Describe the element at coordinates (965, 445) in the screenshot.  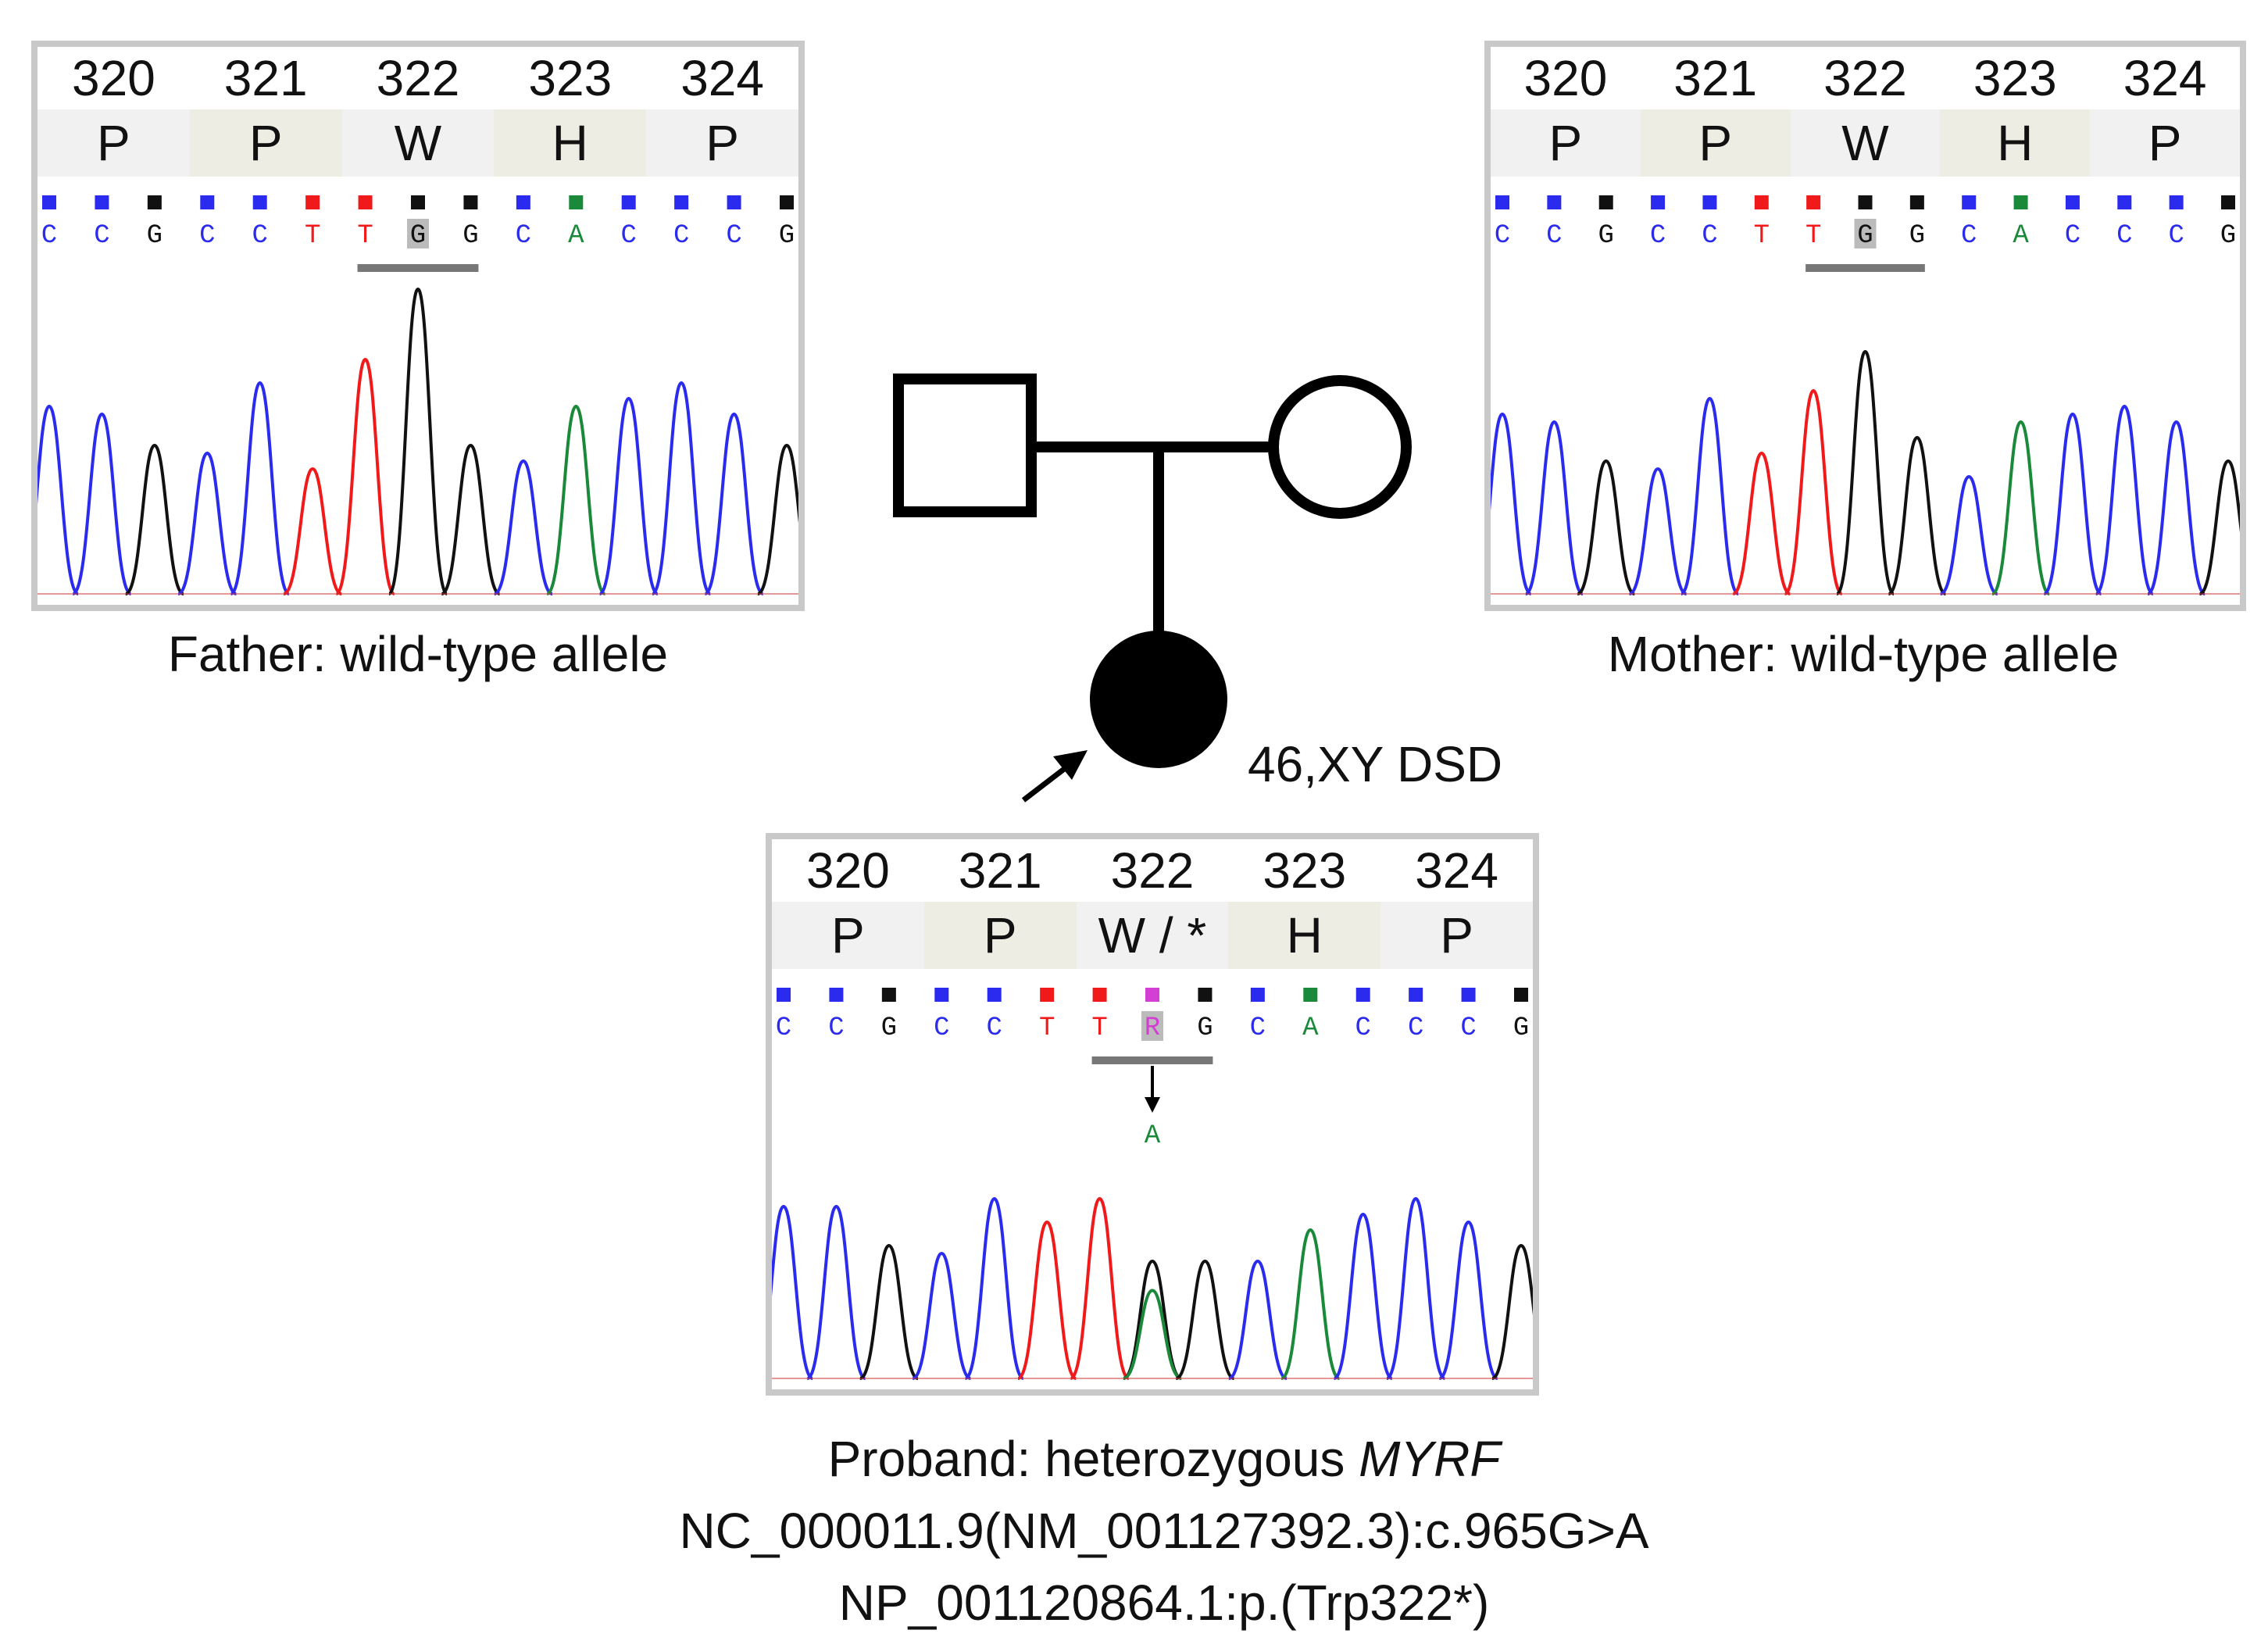
I see `father-square` at that location.